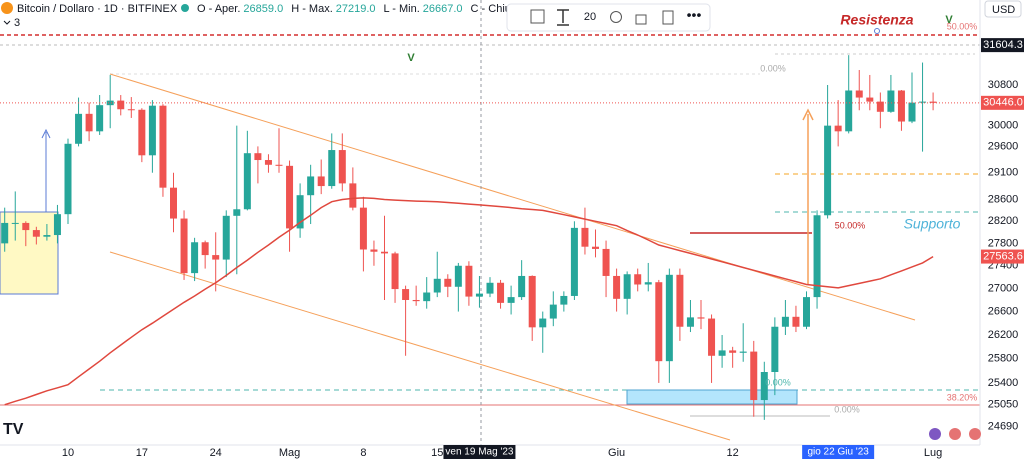 Image resolution: width=1024 pixels, height=459 pixels. I want to click on x-tick-label: 8, so click(363, 453).